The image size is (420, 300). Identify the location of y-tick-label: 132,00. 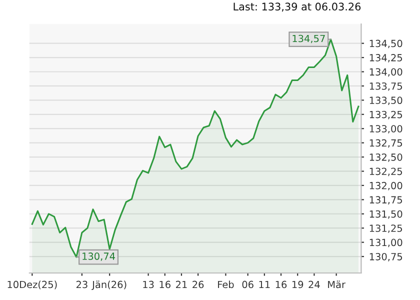
(386, 186).